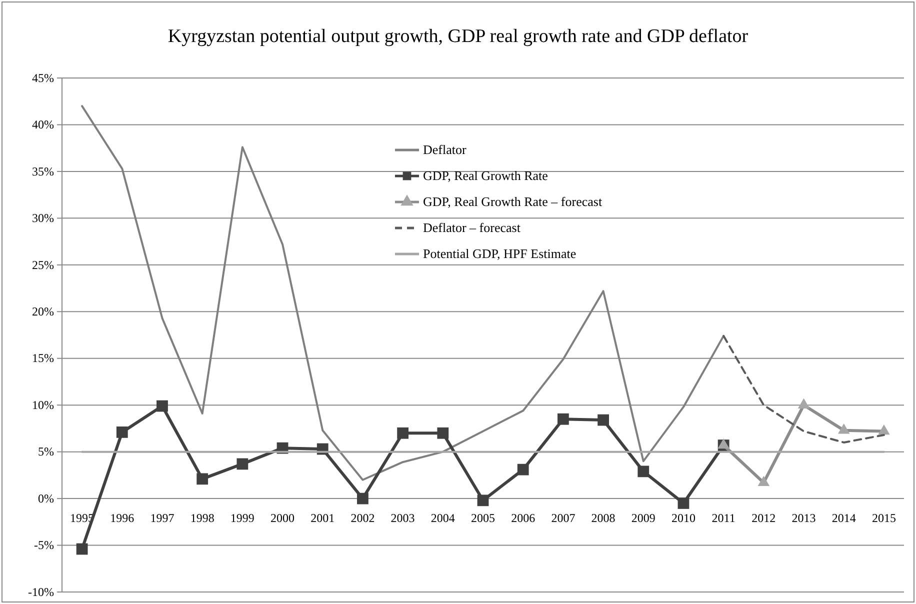 The width and height of the screenshot is (916, 604). Describe the element at coordinates (485, 175) in the screenshot. I see `legend-label: GDP, Real Growth Rate` at that location.